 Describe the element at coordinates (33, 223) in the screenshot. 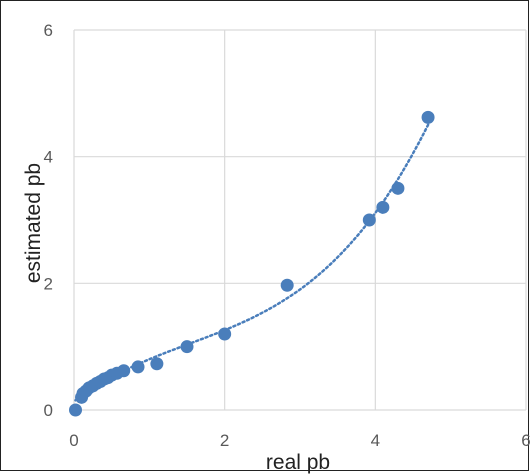

I see `y-axis-title: estimated pb` at that location.